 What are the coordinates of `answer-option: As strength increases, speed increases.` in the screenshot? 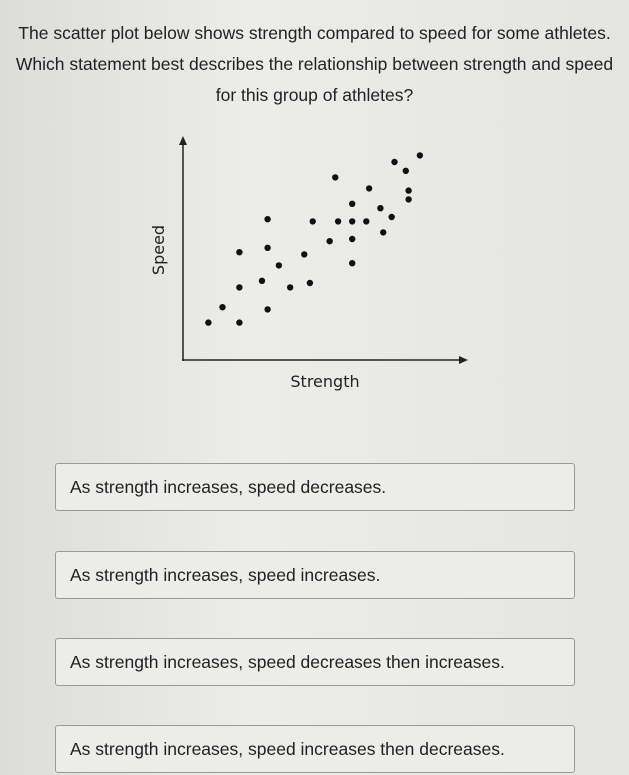 It's located at (315, 575).